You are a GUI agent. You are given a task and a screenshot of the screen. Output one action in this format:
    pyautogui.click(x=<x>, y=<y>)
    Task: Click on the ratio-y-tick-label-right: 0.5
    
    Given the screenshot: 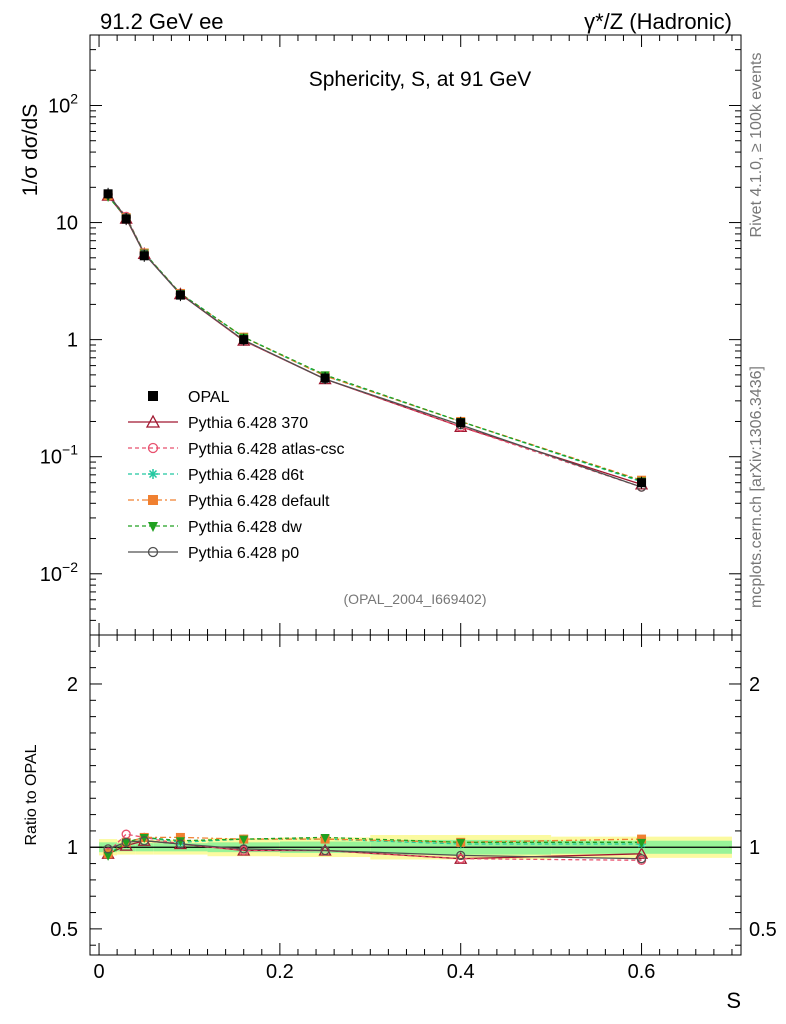 What is the action you would take?
    pyautogui.click(x=763, y=930)
    